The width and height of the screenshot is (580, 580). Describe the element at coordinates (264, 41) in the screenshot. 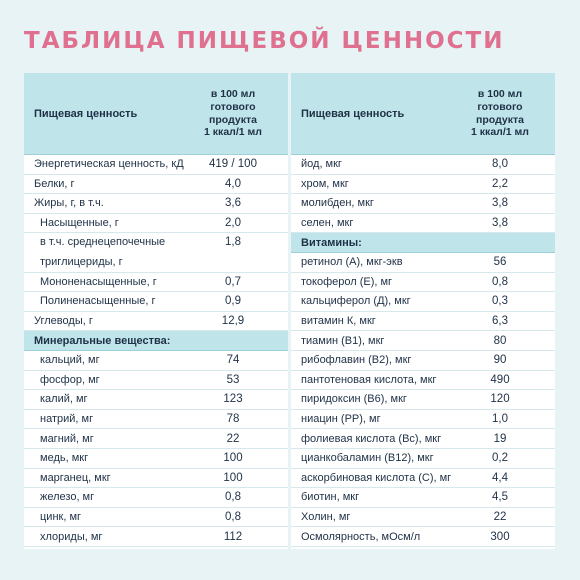

I see `page-title: ТАБЛИЦА ПИЩЕВОЙ ЦЕННОСТИ` at that location.